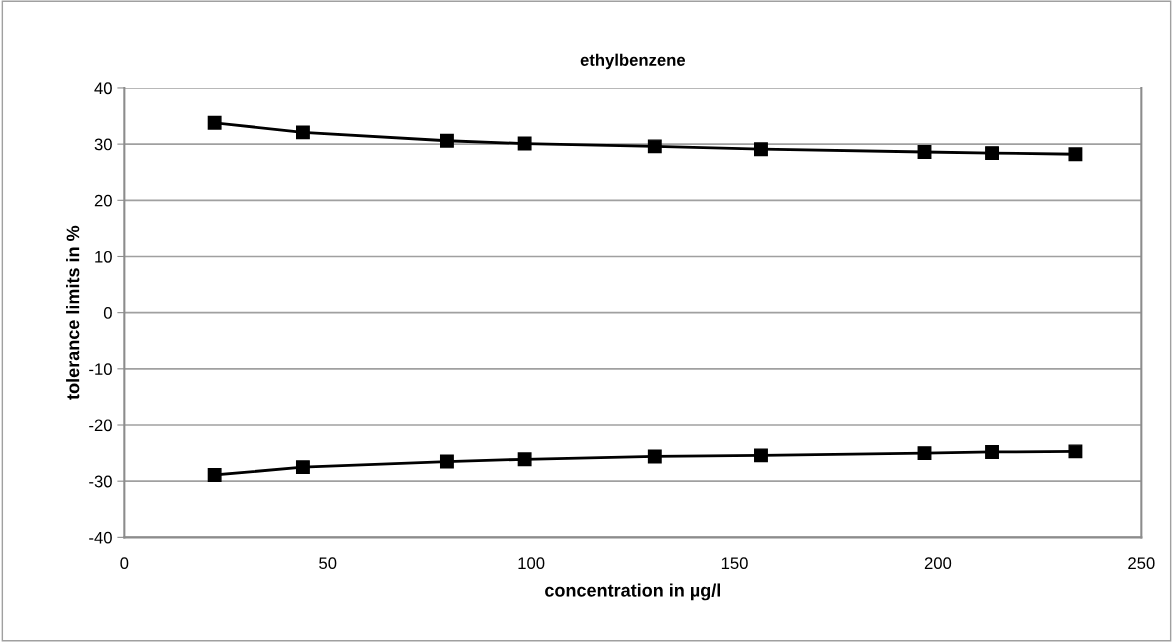 This screenshot has width=1173, height=642. What do you see at coordinates (103, 88) in the screenshot?
I see `y-tick-label: 40` at bounding box center [103, 88].